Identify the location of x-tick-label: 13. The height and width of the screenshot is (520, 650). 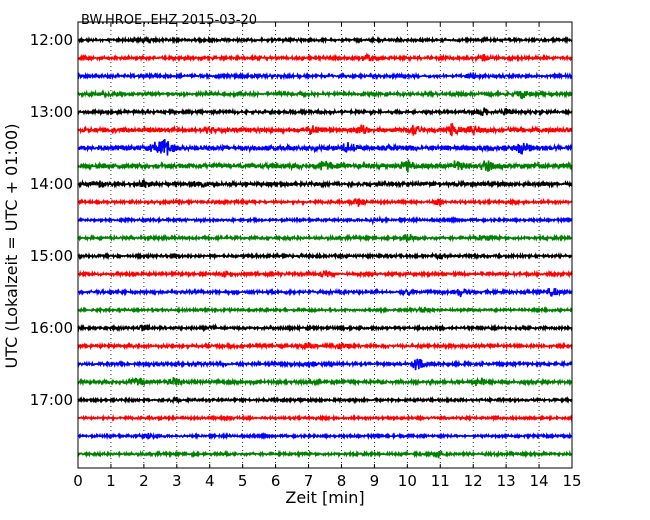
(506, 481).